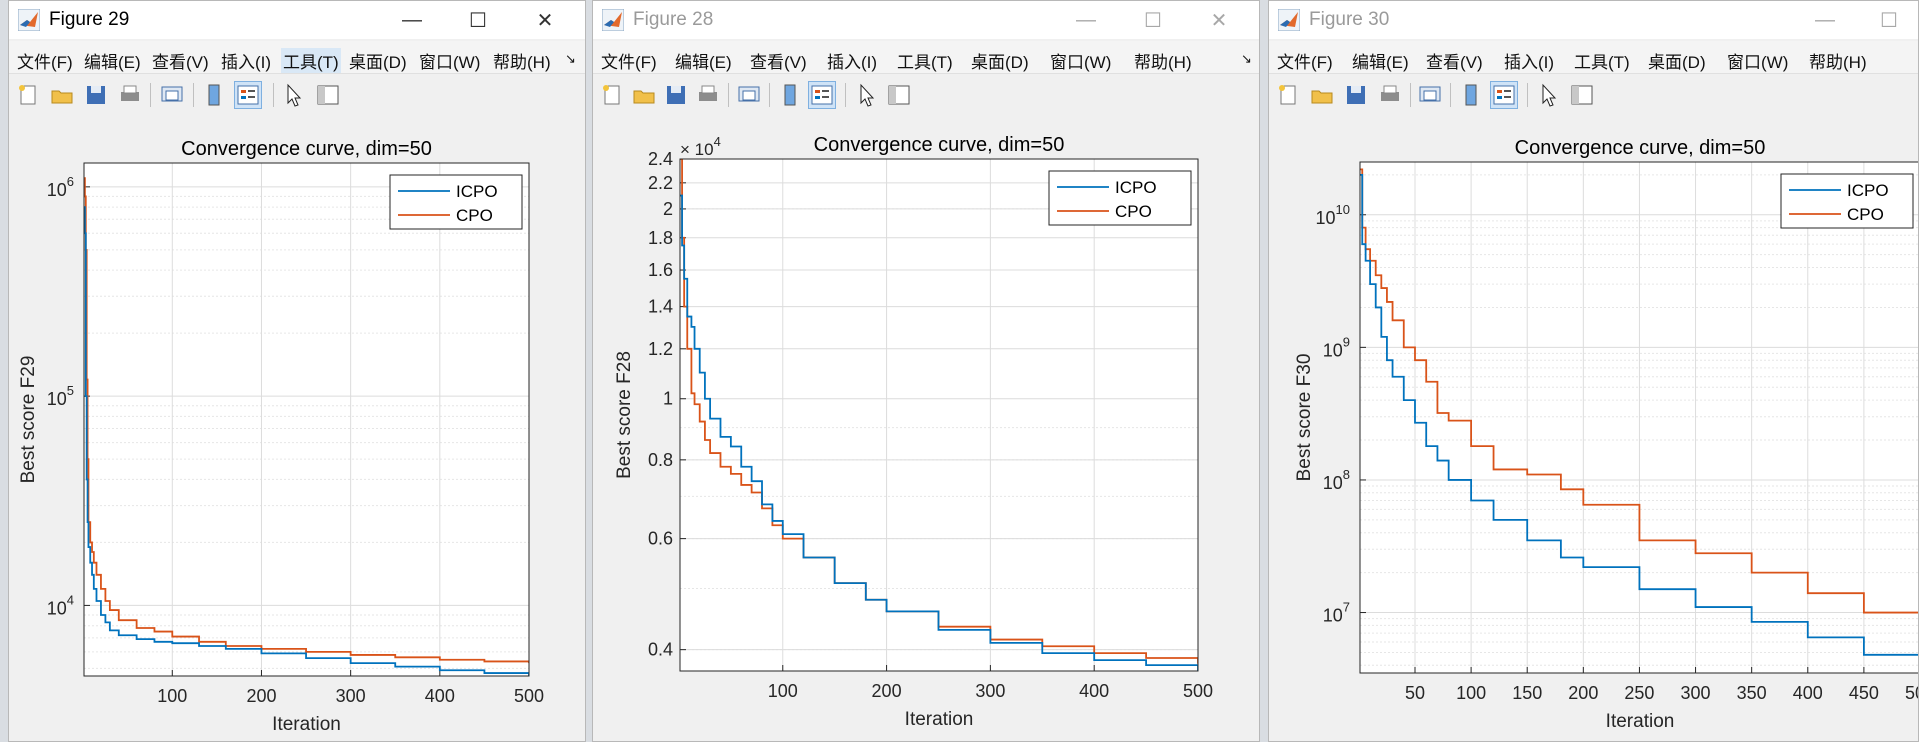 The width and height of the screenshot is (1919, 742). What do you see at coordinates (939, 145) in the screenshot?
I see `chart-title: Convergence curve, dim=50` at bounding box center [939, 145].